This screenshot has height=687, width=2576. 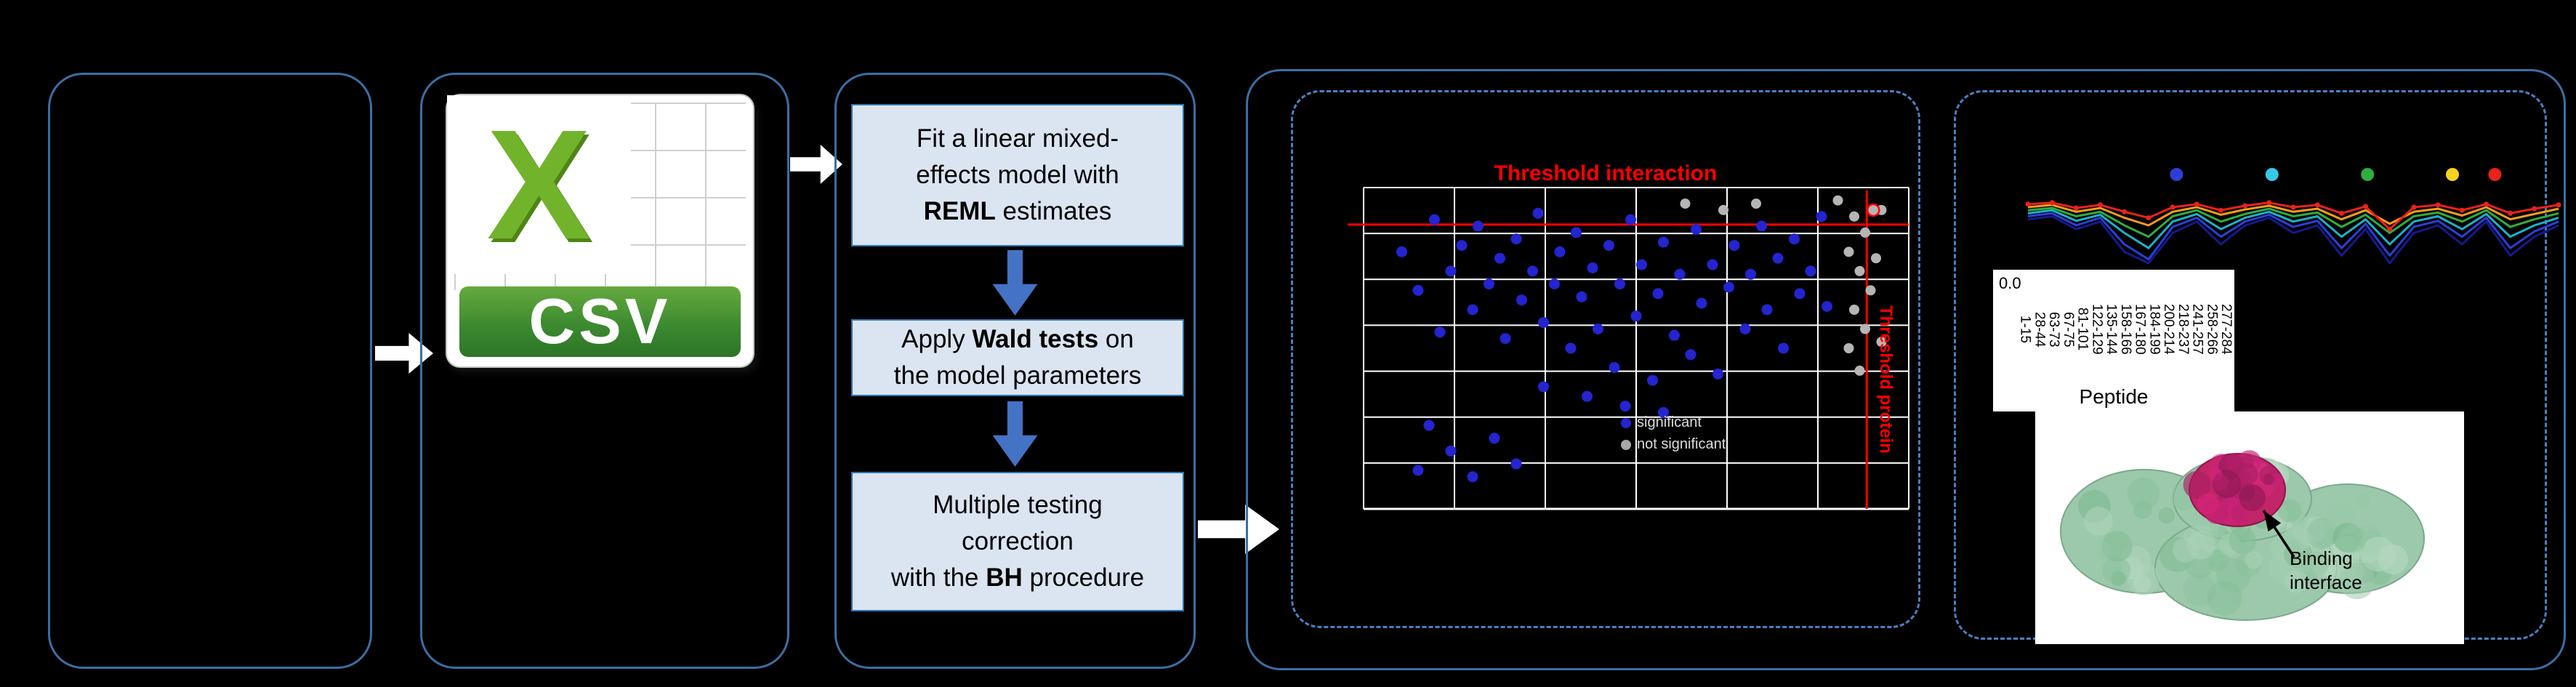 What do you see at coordinates (2114, 396) in the screenshot?
I see `peptide-axis-title: Peptide` at bounding box center [2114, 396].